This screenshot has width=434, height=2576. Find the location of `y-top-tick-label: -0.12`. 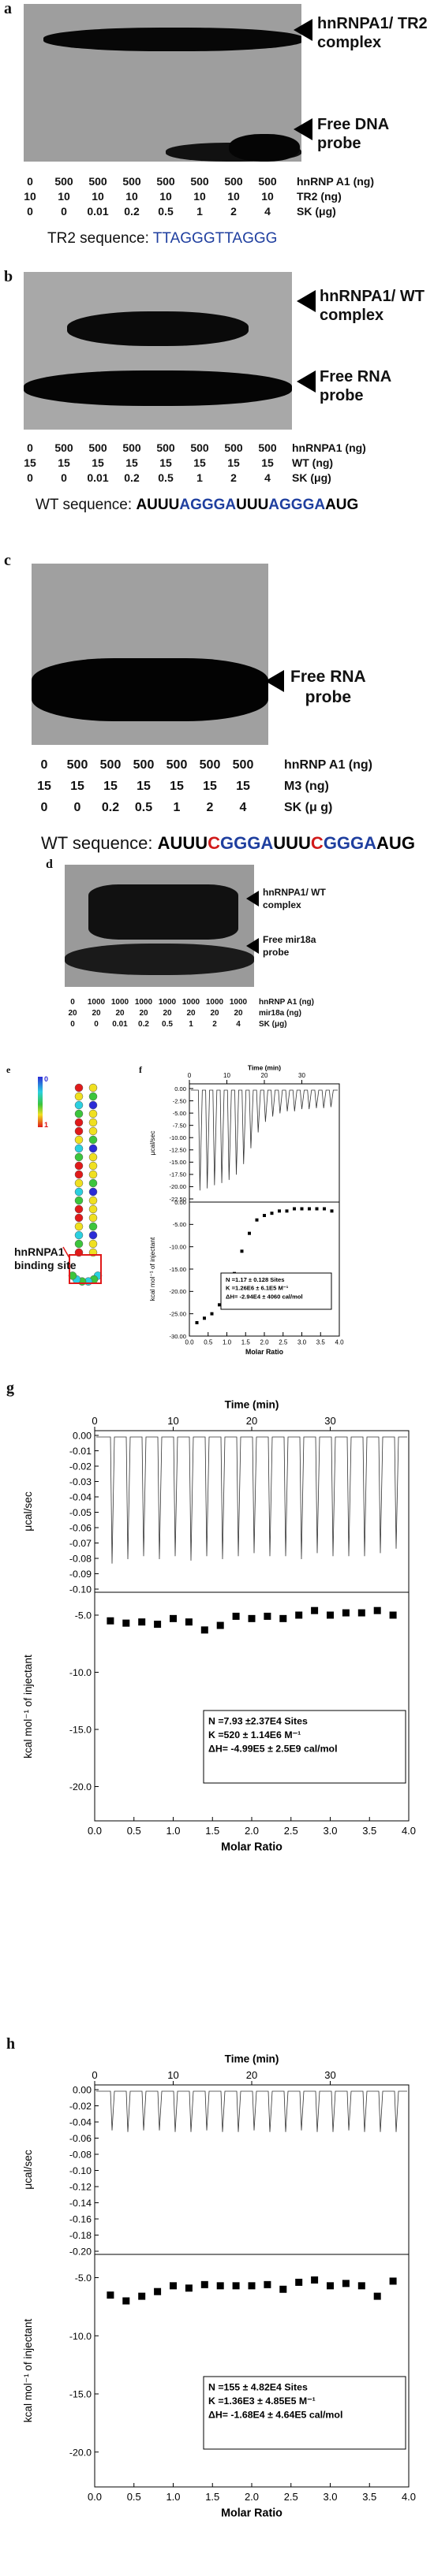

y-top-tick-label: -0.12 is located at coordinates (80, 2187).